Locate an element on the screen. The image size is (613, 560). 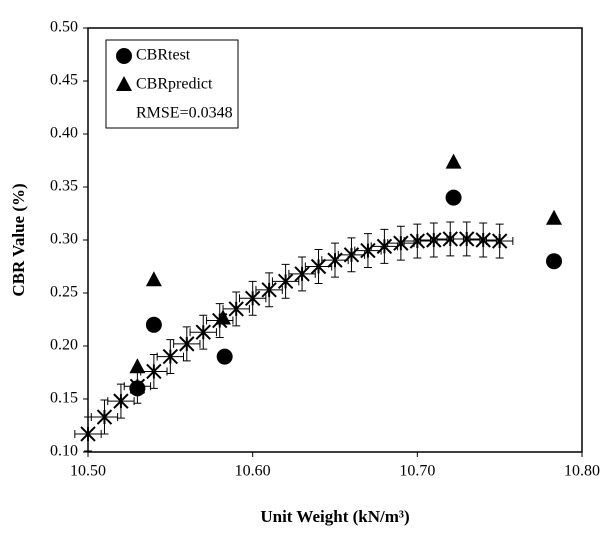
y-tick-label: 0.20 is located at coordinates (64, 345).